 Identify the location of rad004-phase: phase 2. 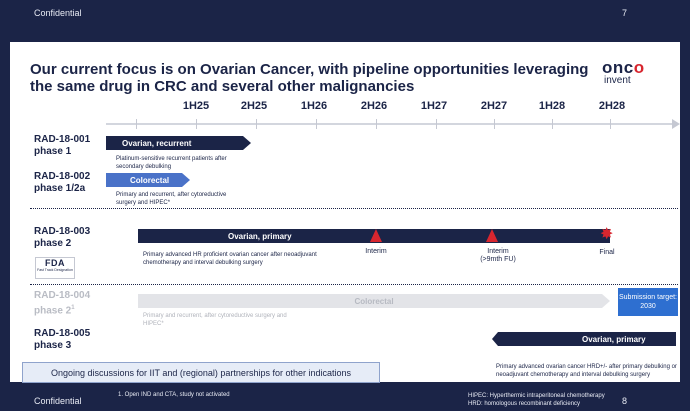
(53, 311).